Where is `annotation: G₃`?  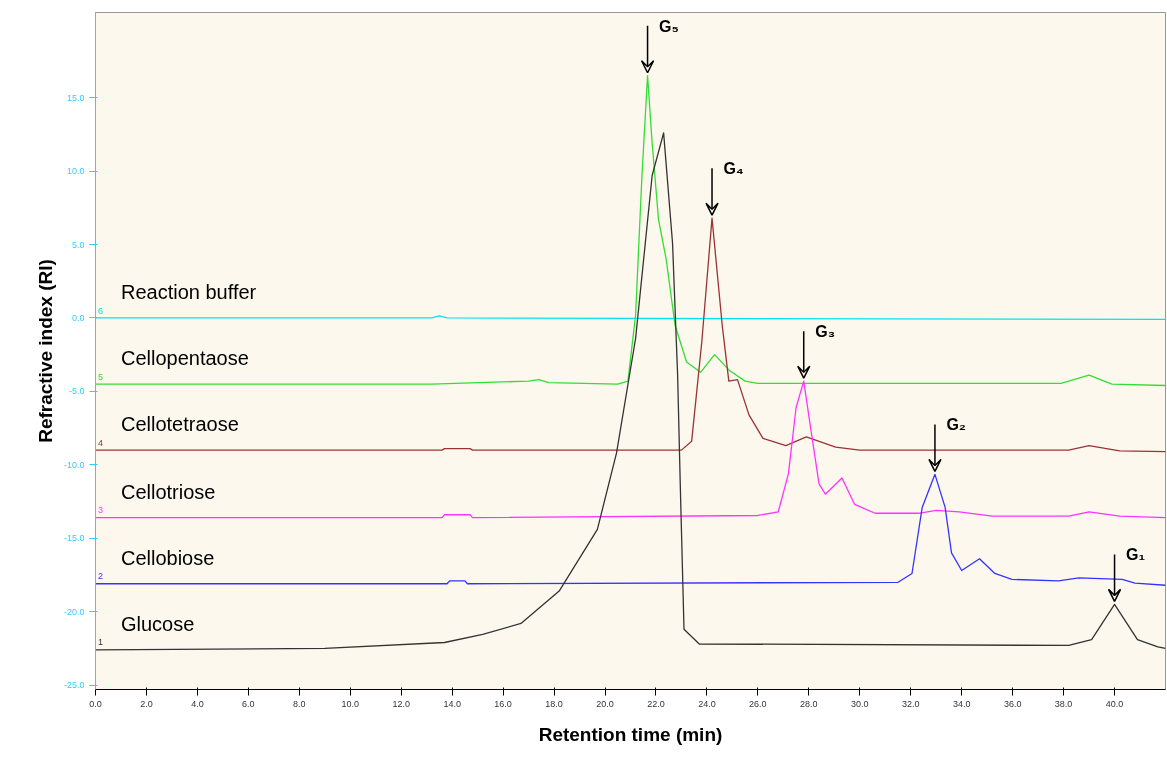
annotation: G₃ is located at coordinates (825, 331).